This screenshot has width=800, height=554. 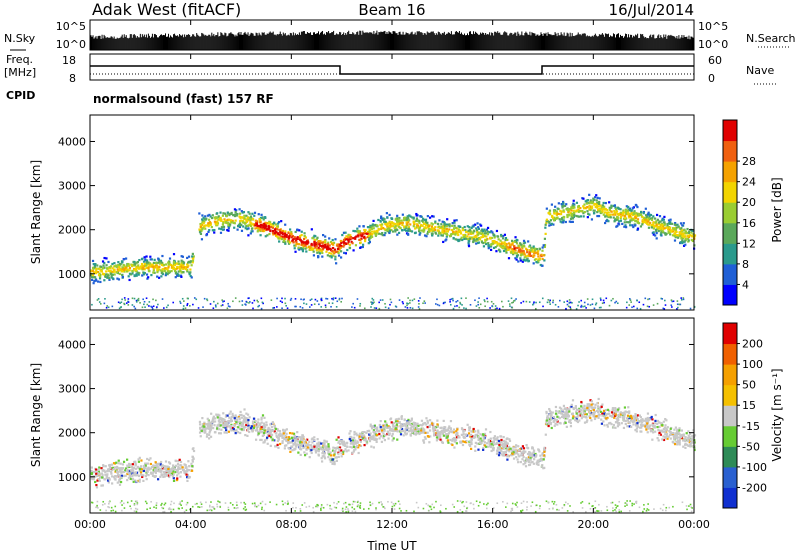 What do you see at coordinates (20, 38) in the screenshot?
I see `noise-left-label: N.Sky` at bounding box center [20, 38].